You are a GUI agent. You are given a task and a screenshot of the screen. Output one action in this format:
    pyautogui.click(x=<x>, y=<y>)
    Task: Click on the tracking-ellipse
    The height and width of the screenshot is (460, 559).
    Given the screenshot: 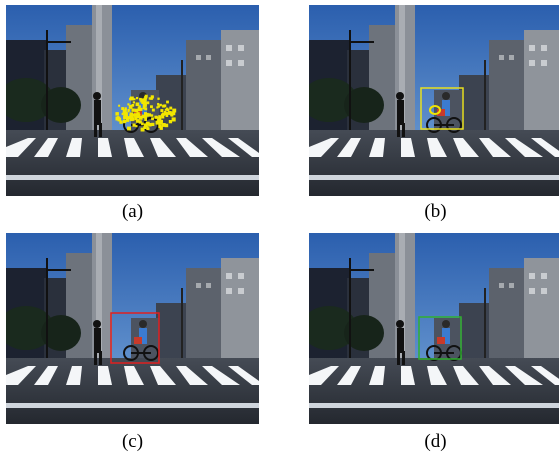 What is the action you would take?
    pyautogui.click(x=435, y=110)
    